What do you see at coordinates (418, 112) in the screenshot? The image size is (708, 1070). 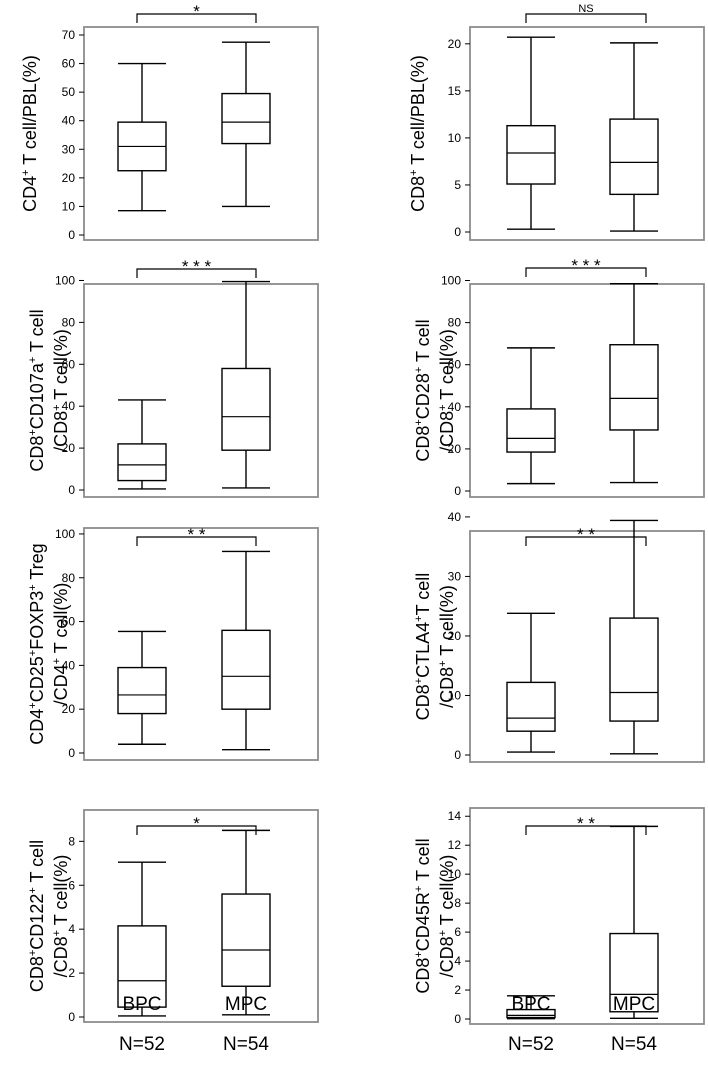 I see `panel-2-y-axis-label-segment: T cell/PBL(%)` at bounding box center [418, 112].